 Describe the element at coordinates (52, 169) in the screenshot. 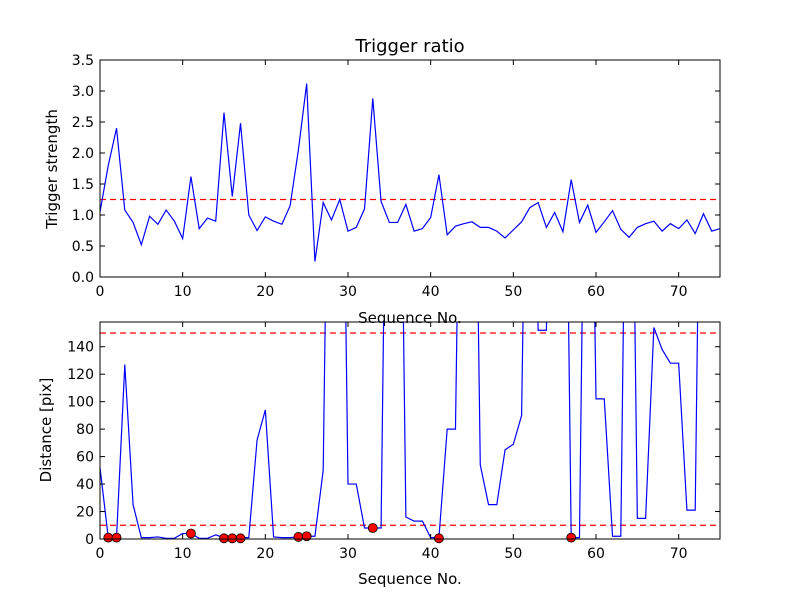

I see `y-axis-label-top: Trigger strength` at that location.